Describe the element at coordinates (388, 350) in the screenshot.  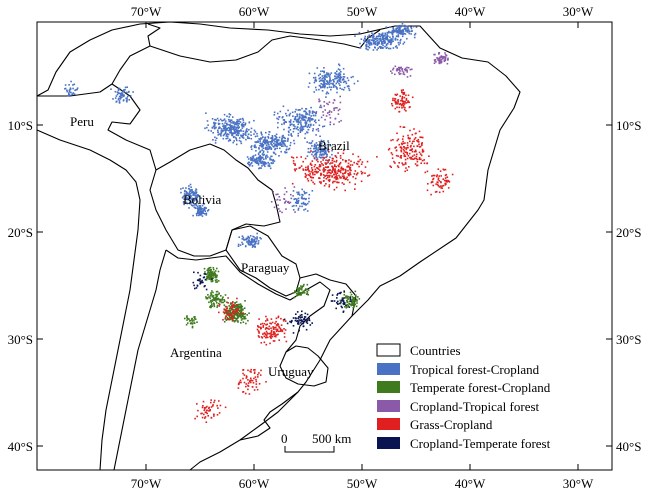
I see `legend-swatch-countries` at that location.